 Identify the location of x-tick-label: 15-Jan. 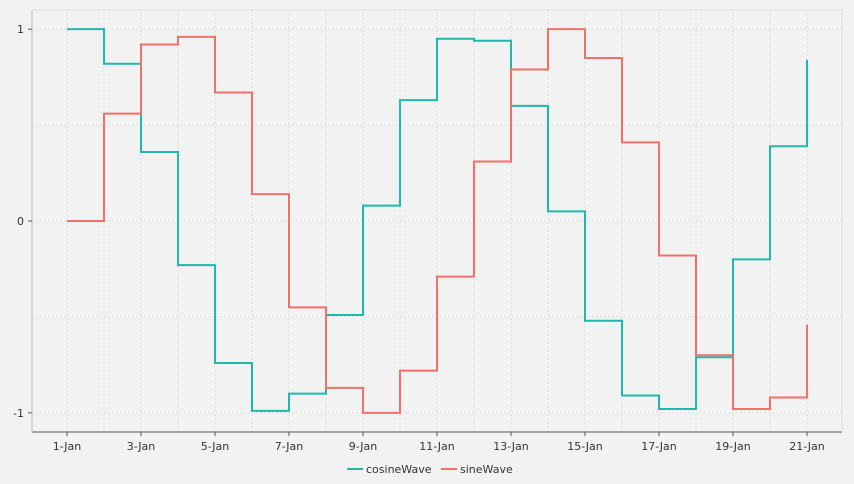
(585, 446).